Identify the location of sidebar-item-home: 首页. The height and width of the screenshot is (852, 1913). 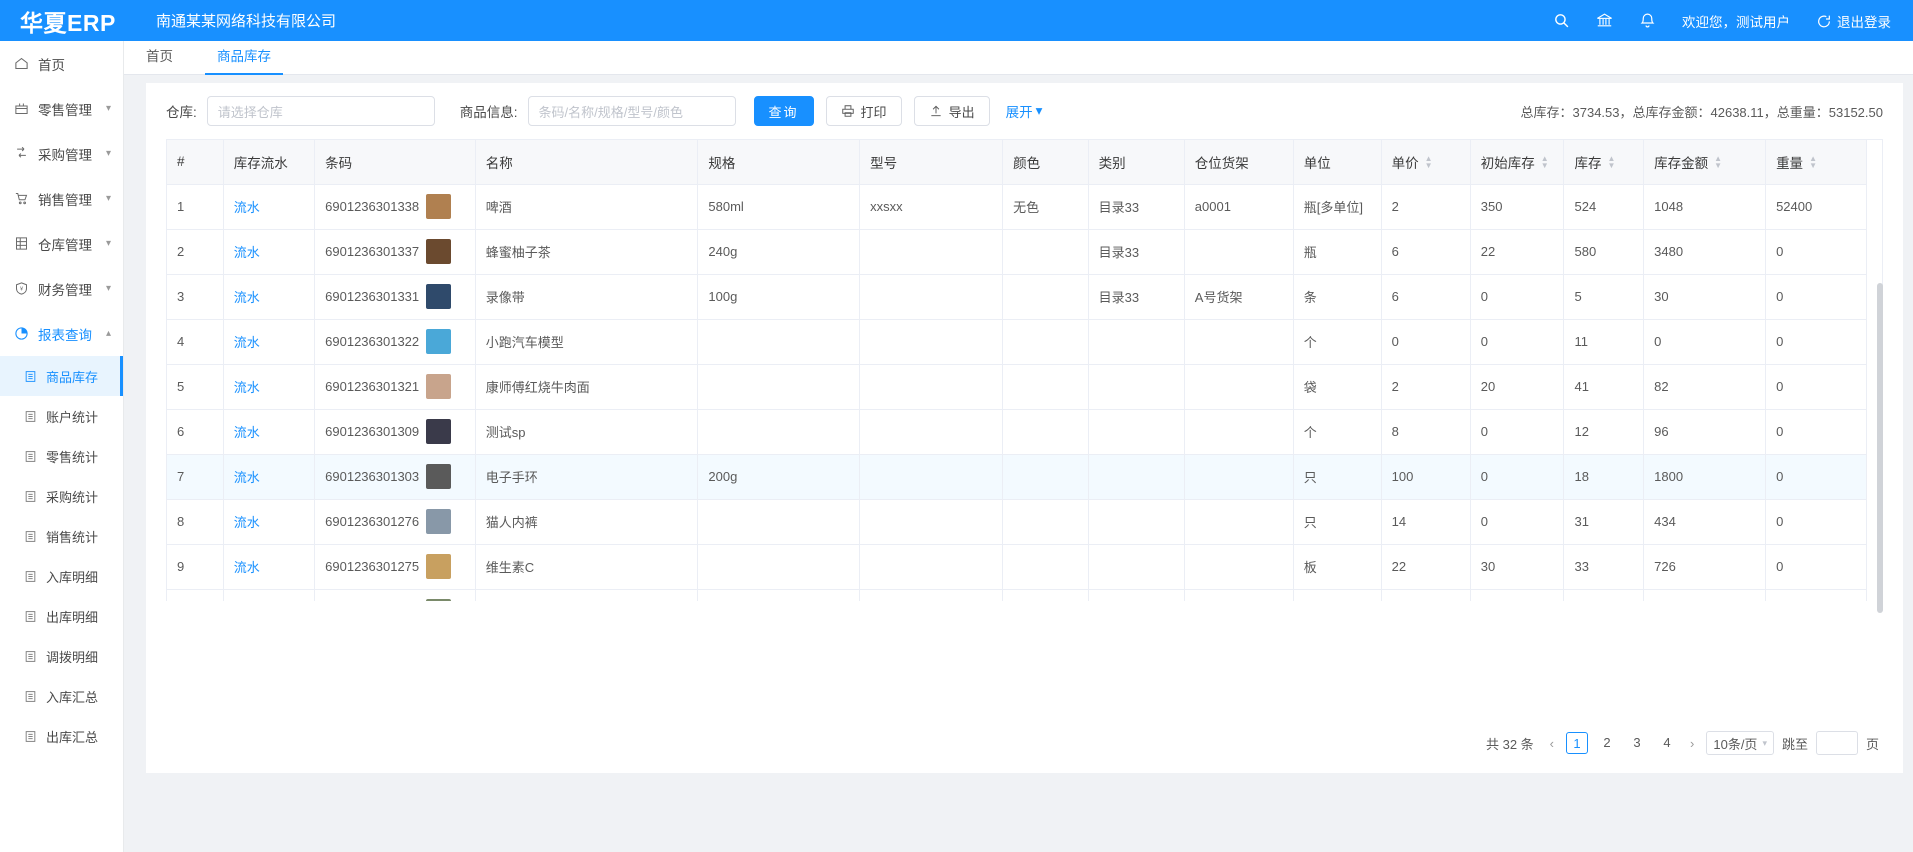
(61, 63).